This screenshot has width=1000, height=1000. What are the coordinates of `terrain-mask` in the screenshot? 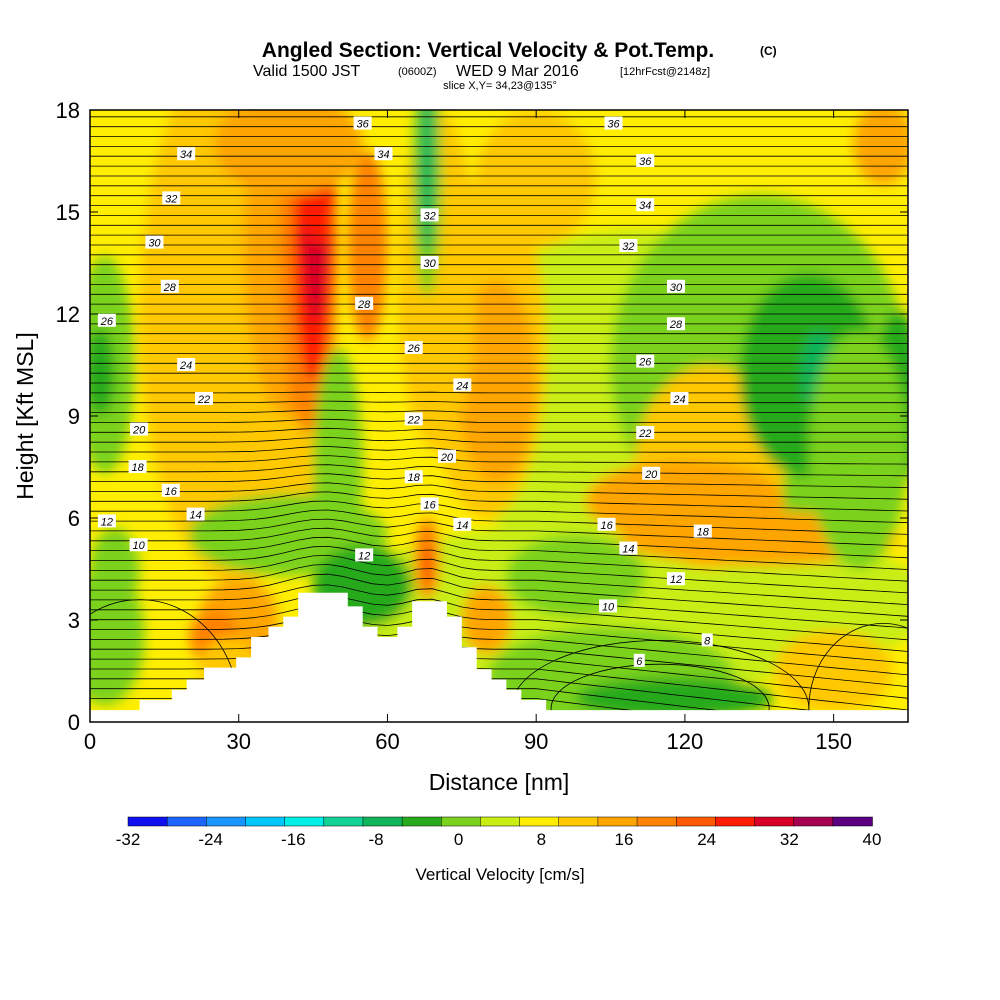 It's located at (499, 657).